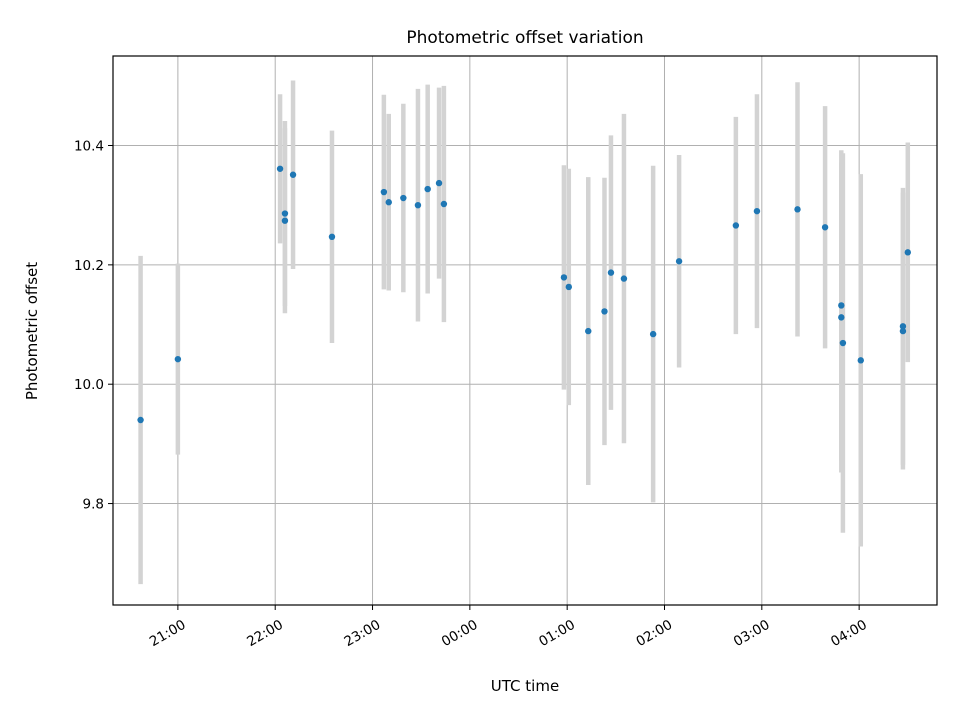  What do you see at coordinates (363, 633) in the screenshot?
I see `x-tick-label: 23:00` at bounding box center [363, 633].